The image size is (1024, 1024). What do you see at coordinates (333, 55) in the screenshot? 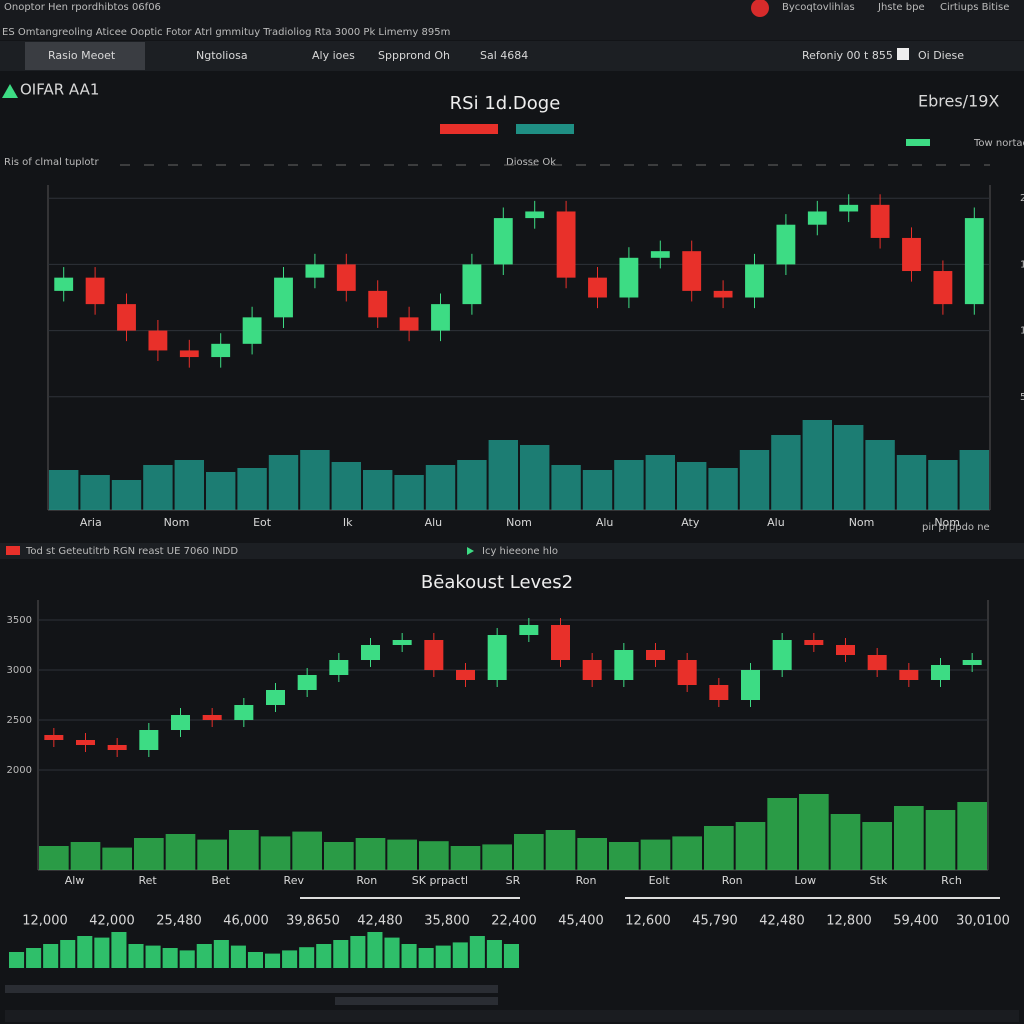
I see `tab: Aly ioes` at bounding box center [333, 55].